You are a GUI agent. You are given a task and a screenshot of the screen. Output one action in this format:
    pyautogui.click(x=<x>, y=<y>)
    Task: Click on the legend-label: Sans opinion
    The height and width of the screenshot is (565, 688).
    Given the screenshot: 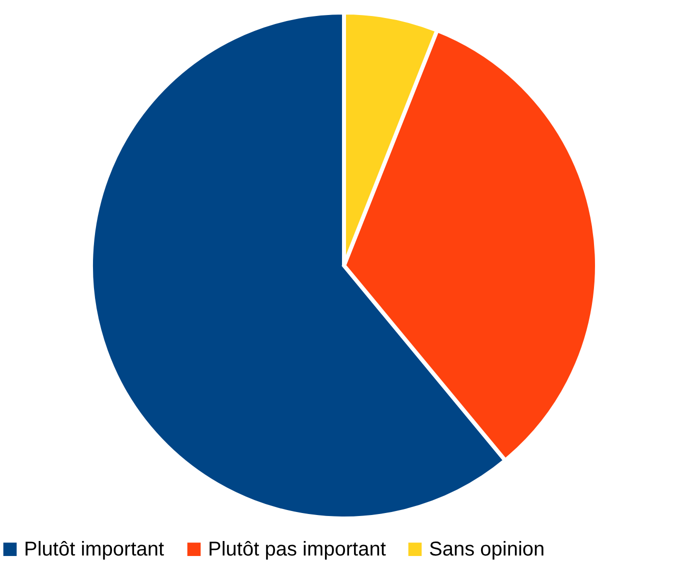 What is the action you would take?
    pyautogui.click(x=487, y=549)
    